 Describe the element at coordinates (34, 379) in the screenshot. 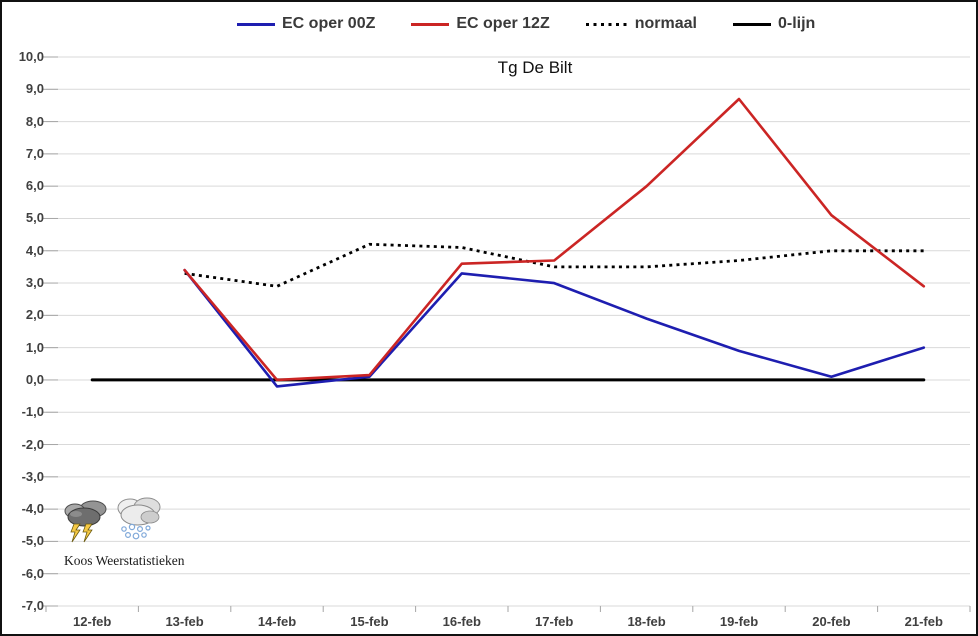

I see `y-axis-label: 0,0` at that location.